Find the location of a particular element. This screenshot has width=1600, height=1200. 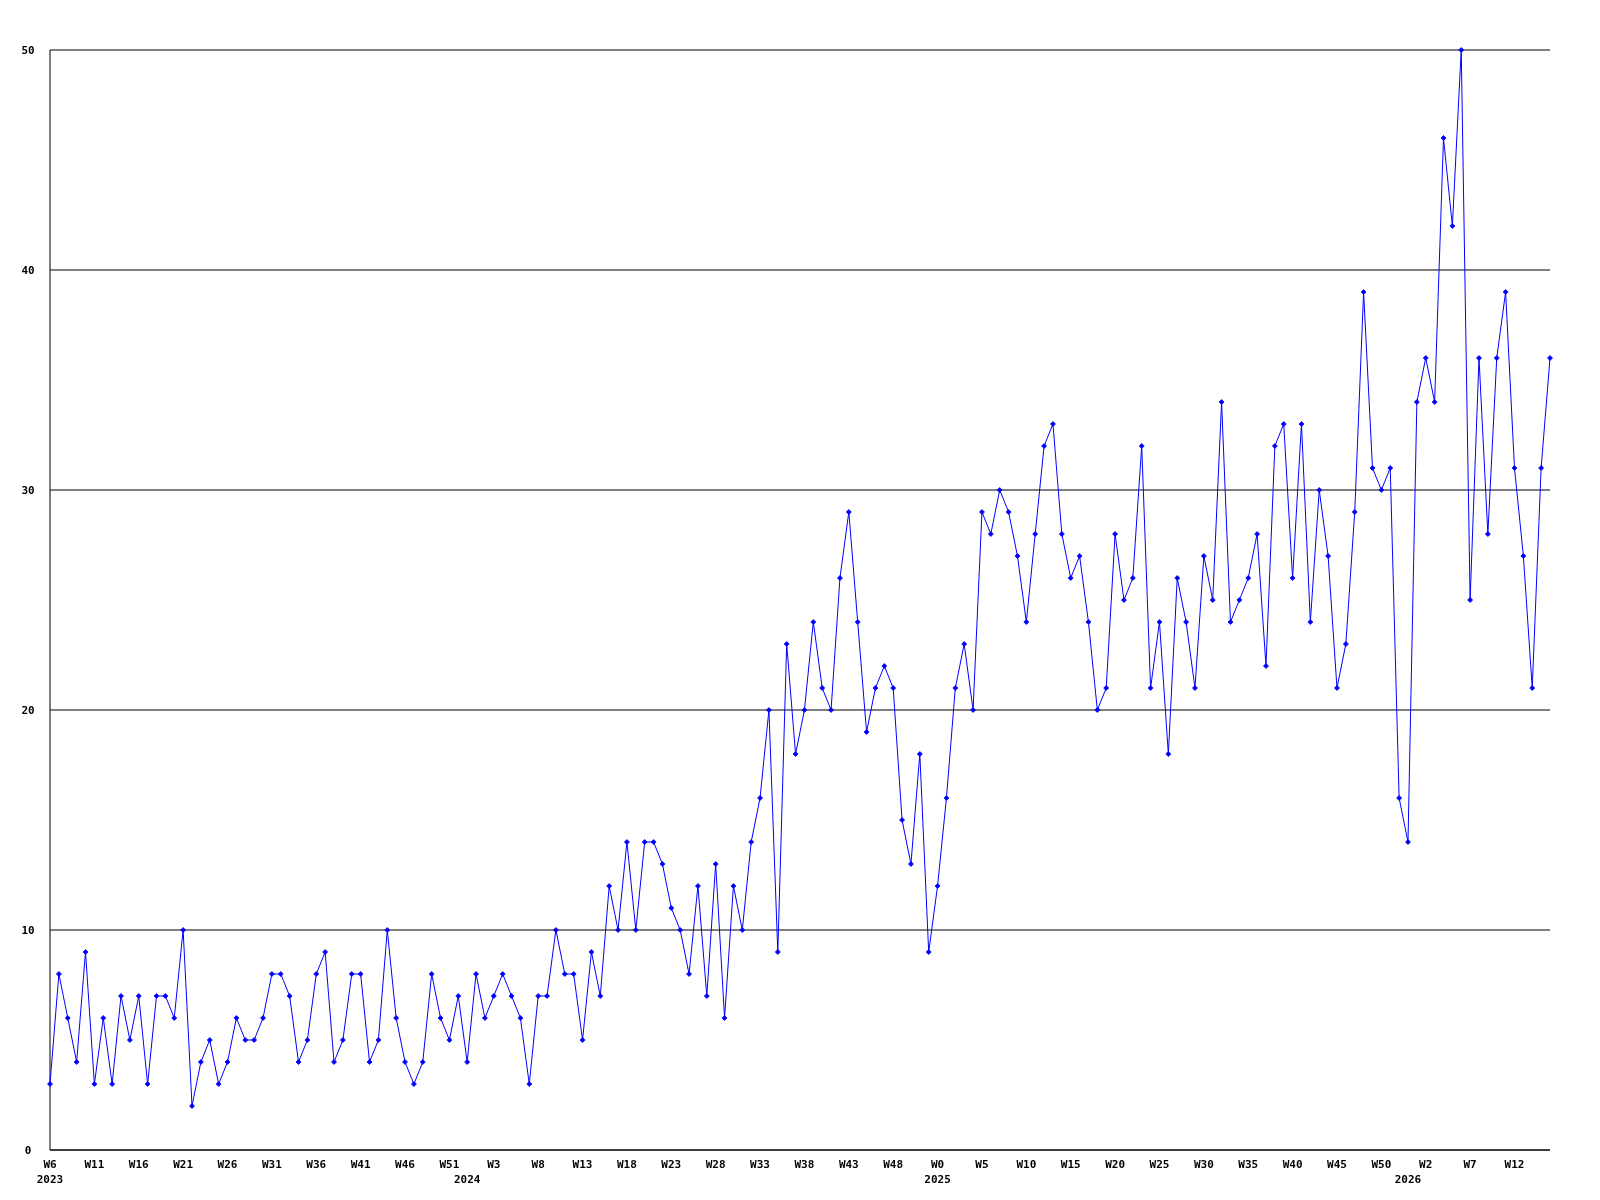

x-tick-label: W6 2023 is located at coordinates (50, 1172).